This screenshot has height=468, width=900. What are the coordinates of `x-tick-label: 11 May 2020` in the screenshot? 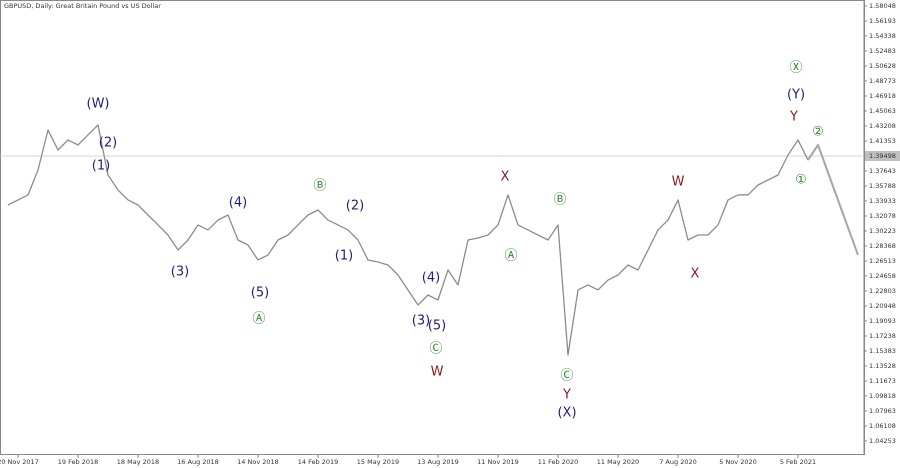 It's located at (618, 462).